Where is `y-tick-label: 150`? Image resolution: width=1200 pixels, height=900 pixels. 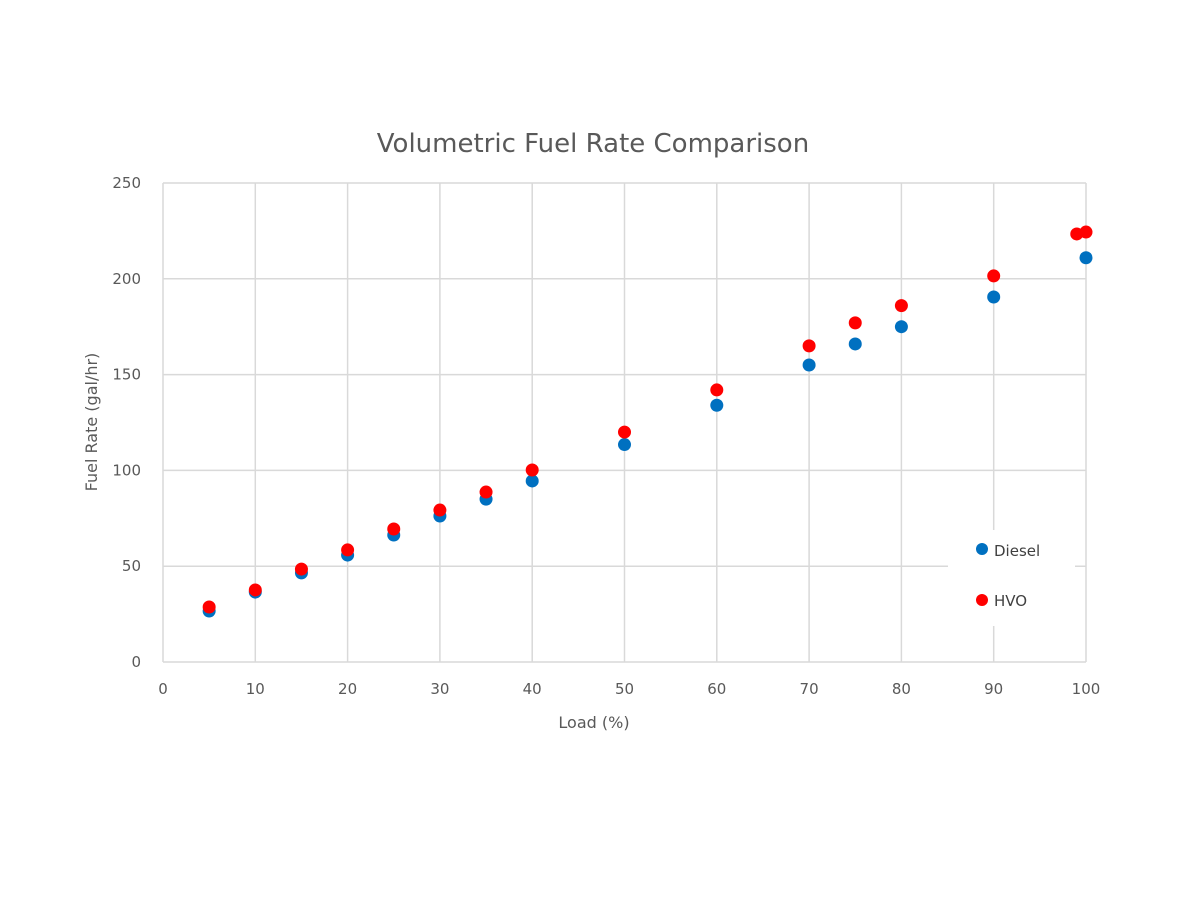
y-tick-label: 150 is located at coordinates (126, 375).